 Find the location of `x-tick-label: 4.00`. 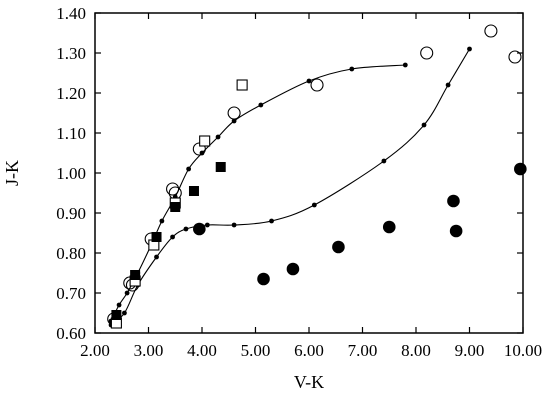

x-tick-label: 4.00 is located at coordinates (202, 350).